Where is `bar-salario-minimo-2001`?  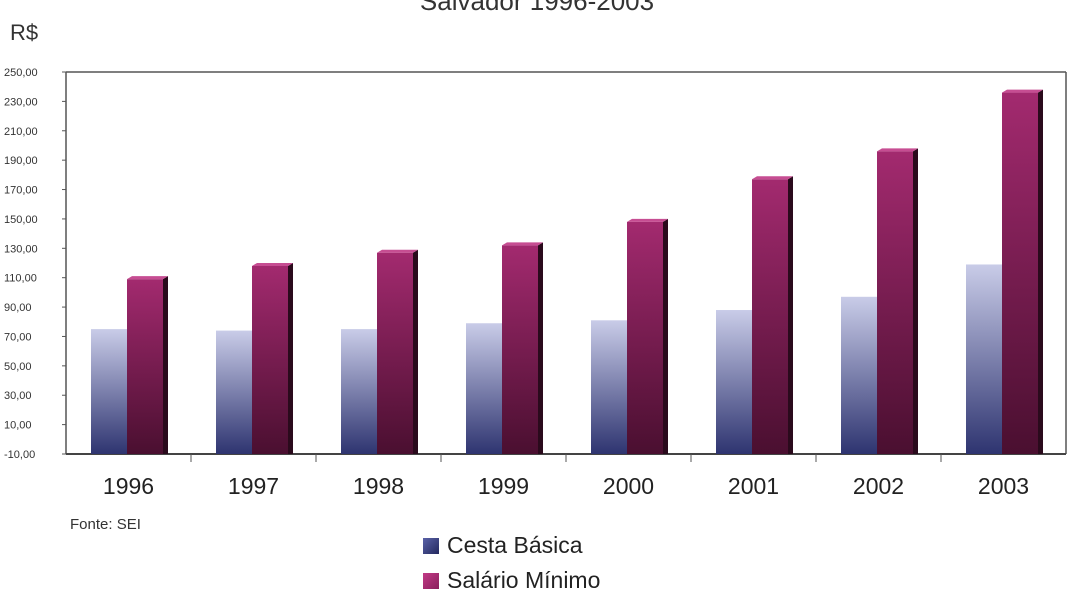 bar-salario-minimo-2001 is located at coordinates (770, 316).